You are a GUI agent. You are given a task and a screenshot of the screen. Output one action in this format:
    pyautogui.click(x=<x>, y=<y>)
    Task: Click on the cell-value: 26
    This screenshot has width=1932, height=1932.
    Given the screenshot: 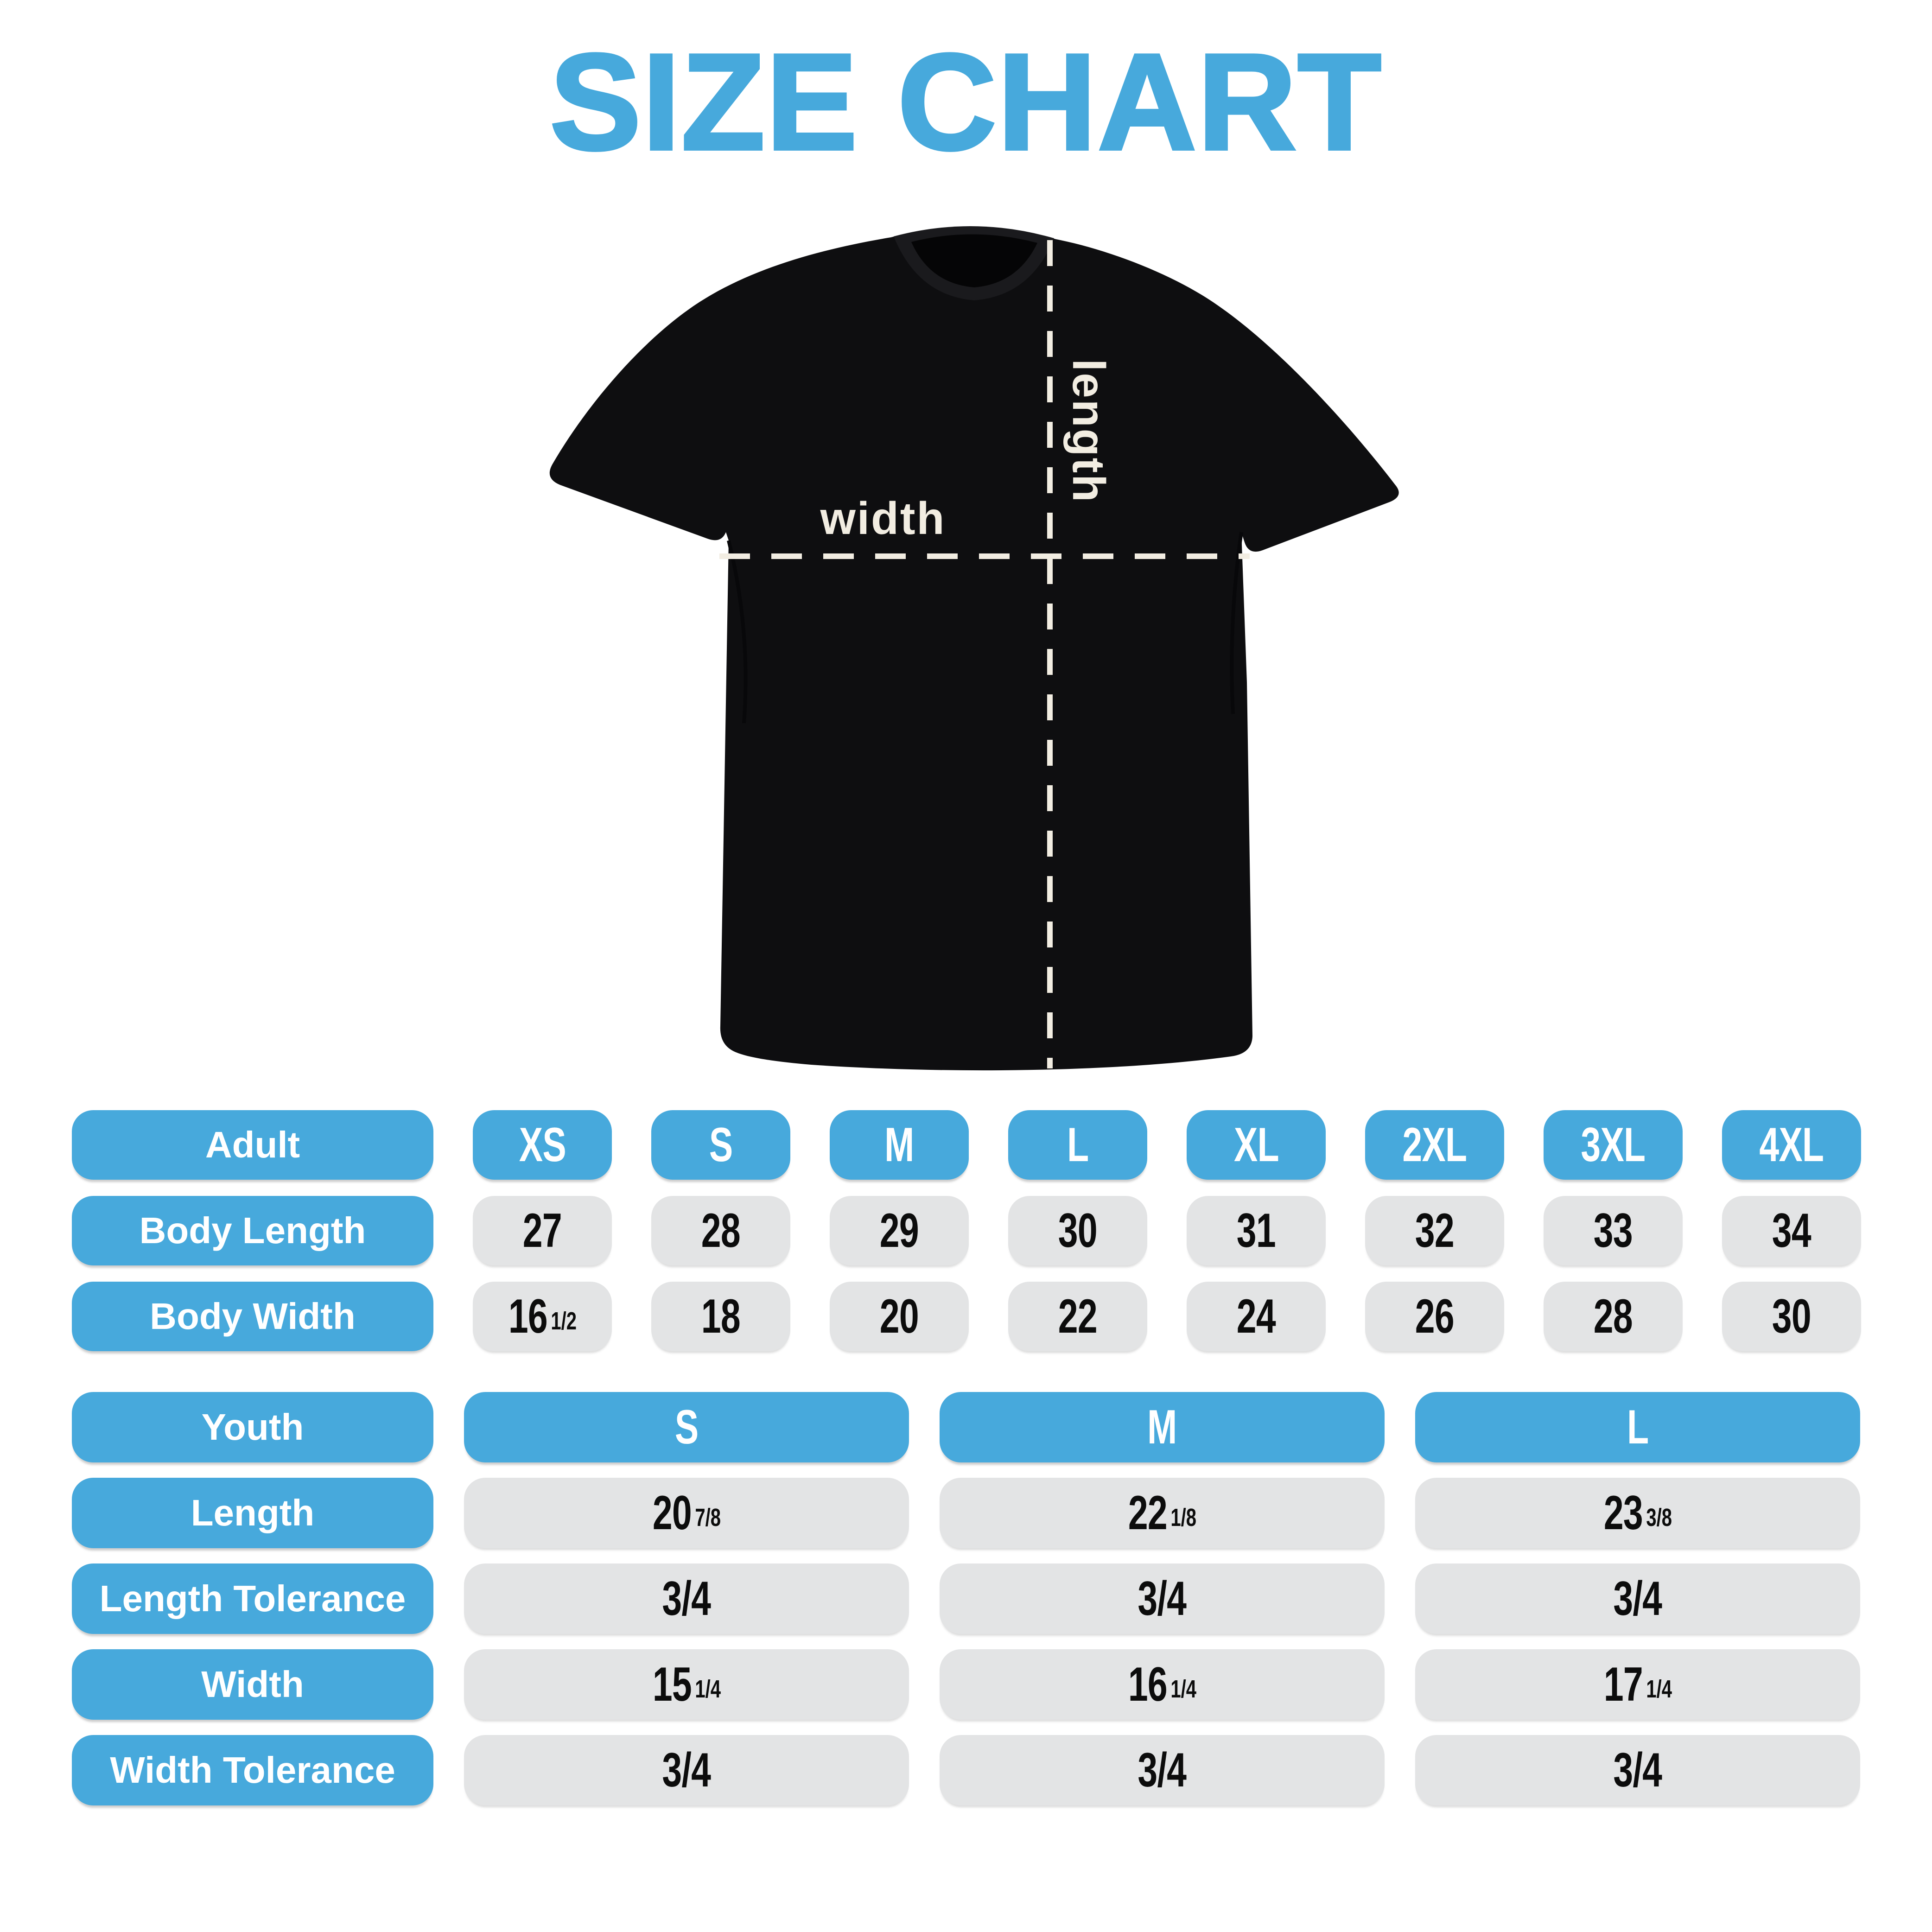 What is the action you would take?
    pyautogui.click(x=1435, y=1316)
    